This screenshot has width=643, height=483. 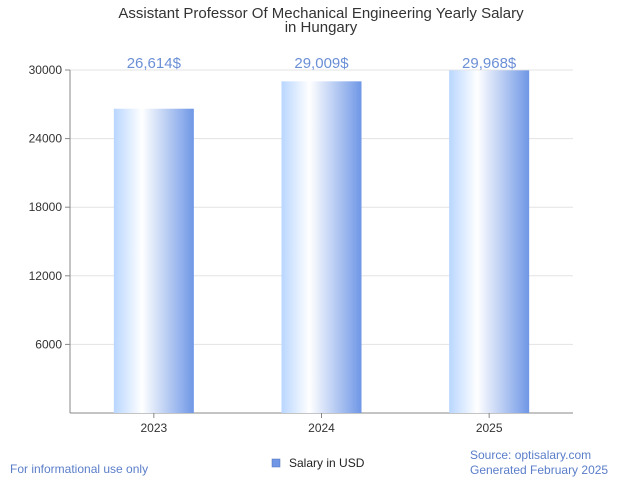 I want to click on bar-value-label: 29,009$, so click(x=321, y=63).